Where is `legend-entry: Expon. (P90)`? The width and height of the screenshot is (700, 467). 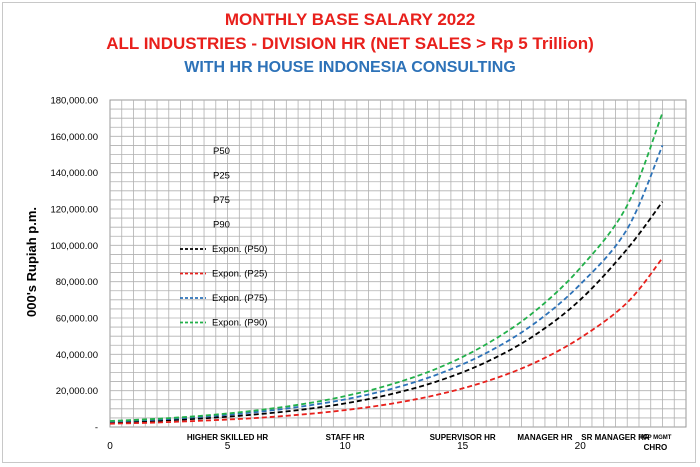
legend-entry: Expon. (P90) is located at coordinates (239, 323).